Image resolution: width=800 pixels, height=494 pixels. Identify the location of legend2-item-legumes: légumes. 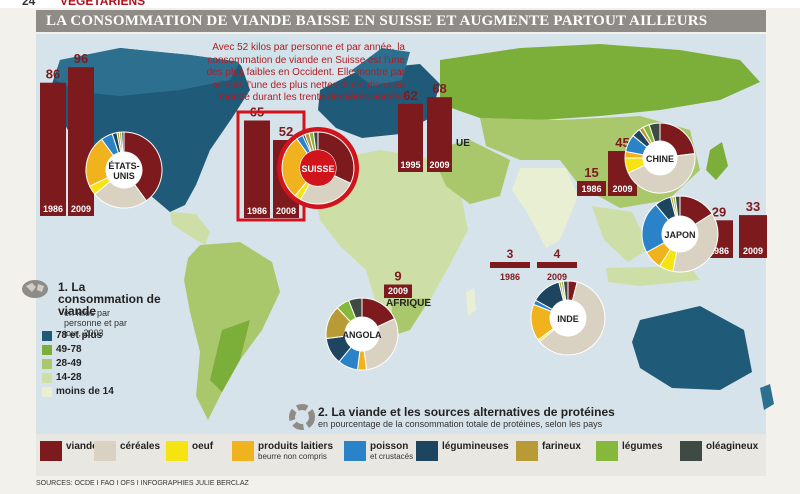
(629, 451).